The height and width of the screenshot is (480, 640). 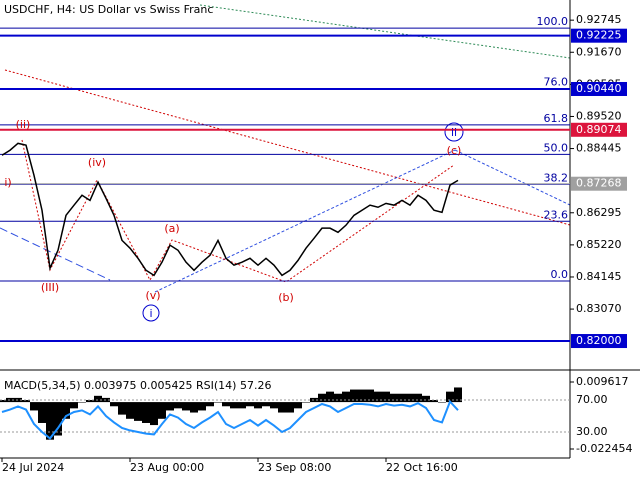 I want to click on wave-label: (iv), so click(x=97, y=162).